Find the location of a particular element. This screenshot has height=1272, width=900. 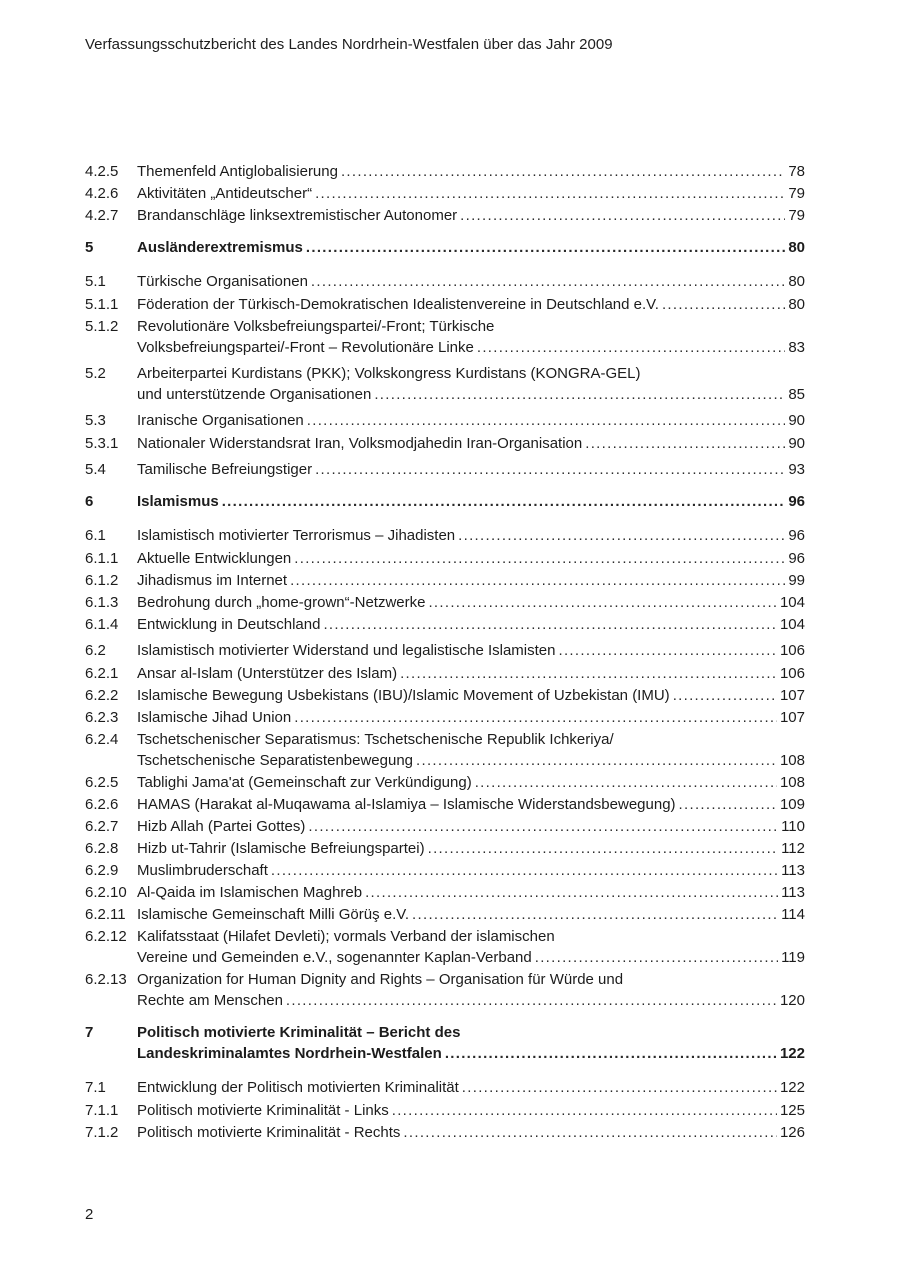

toc-entry-number: 6.1.3 is located at coordinates (102, 602).